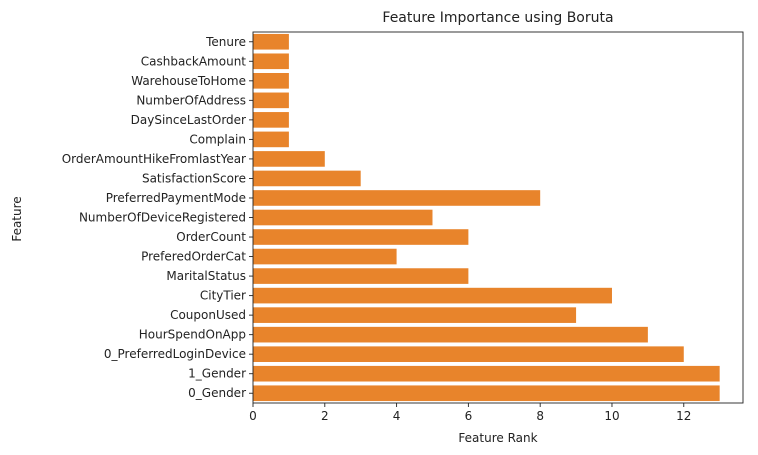 The height and width of the screenshot is (455, 758). Describe the element at coordinates (191, 100) in the screenshot. I see `y-tick-label: NumberOfAddress` at that location.